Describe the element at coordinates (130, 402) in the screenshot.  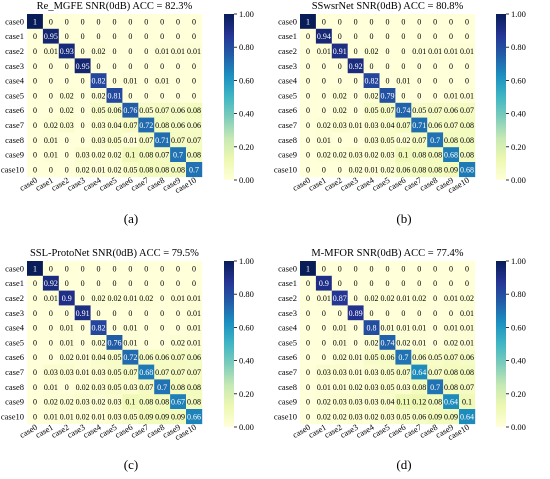
I see `cell-value-label: 0.1` at that location.